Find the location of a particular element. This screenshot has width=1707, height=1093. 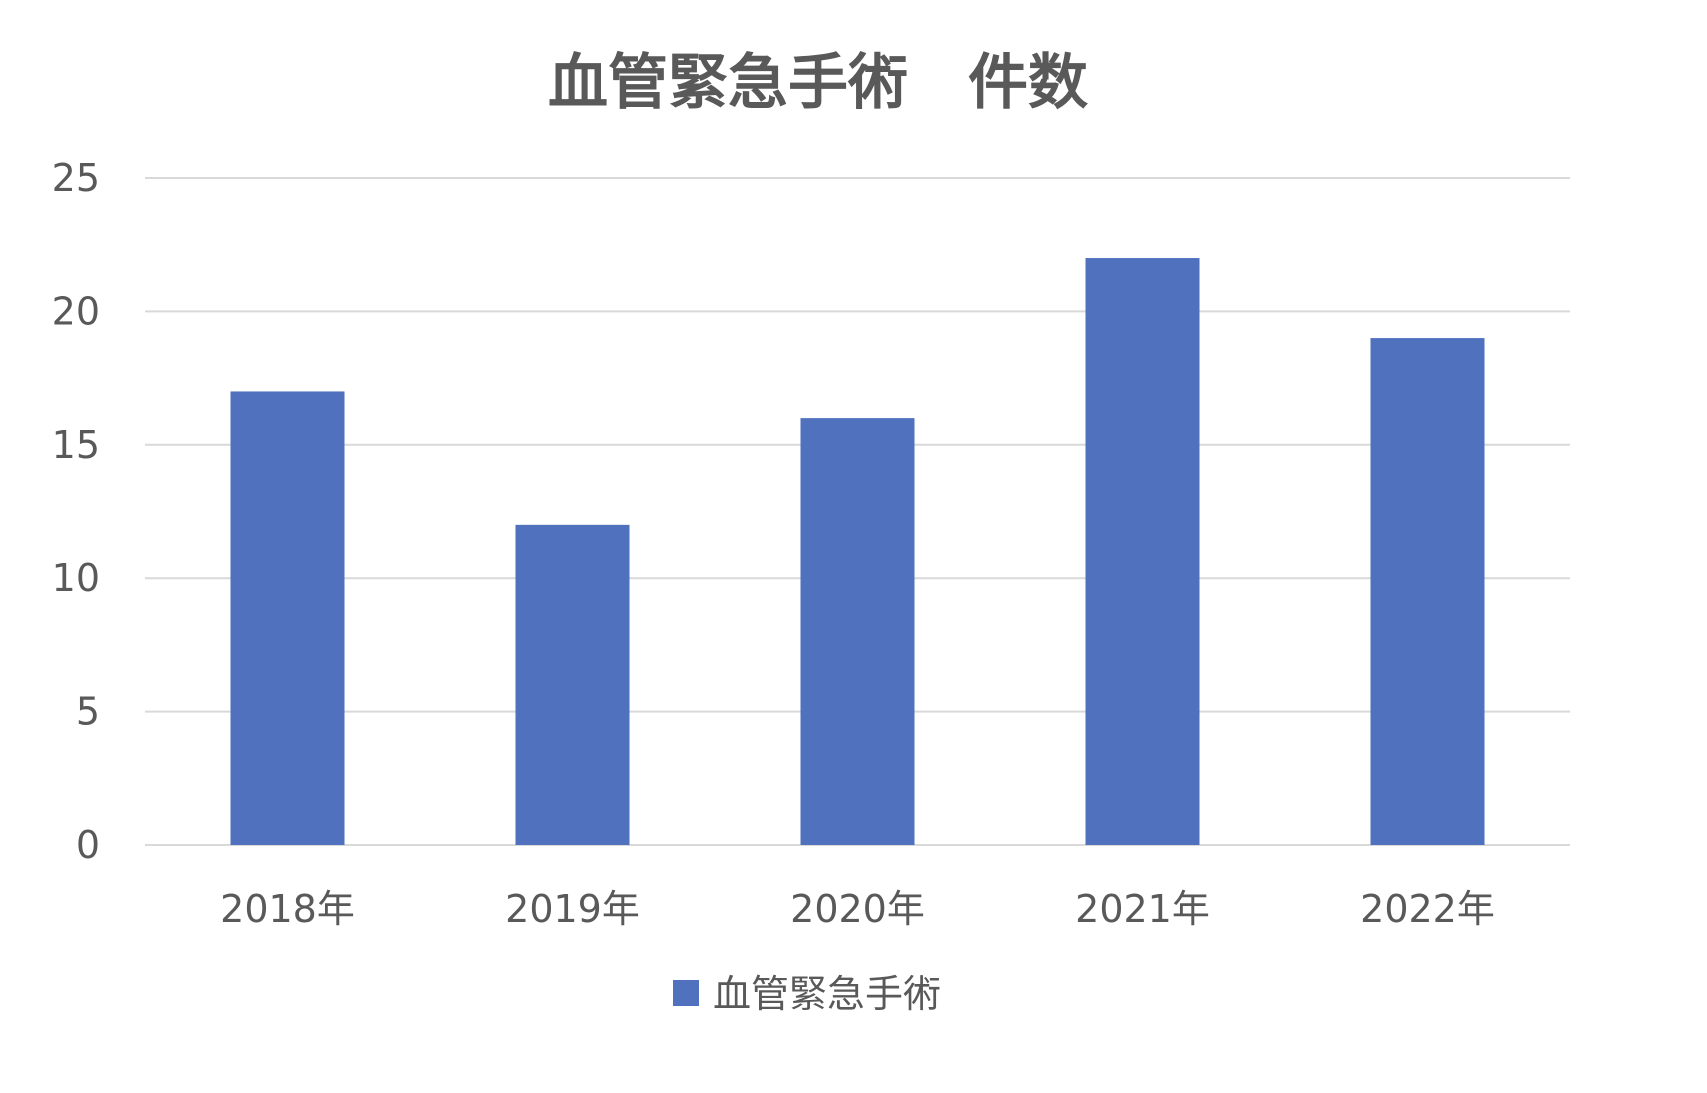

y-tick-label: 0 is located at coordinates (88, 845).